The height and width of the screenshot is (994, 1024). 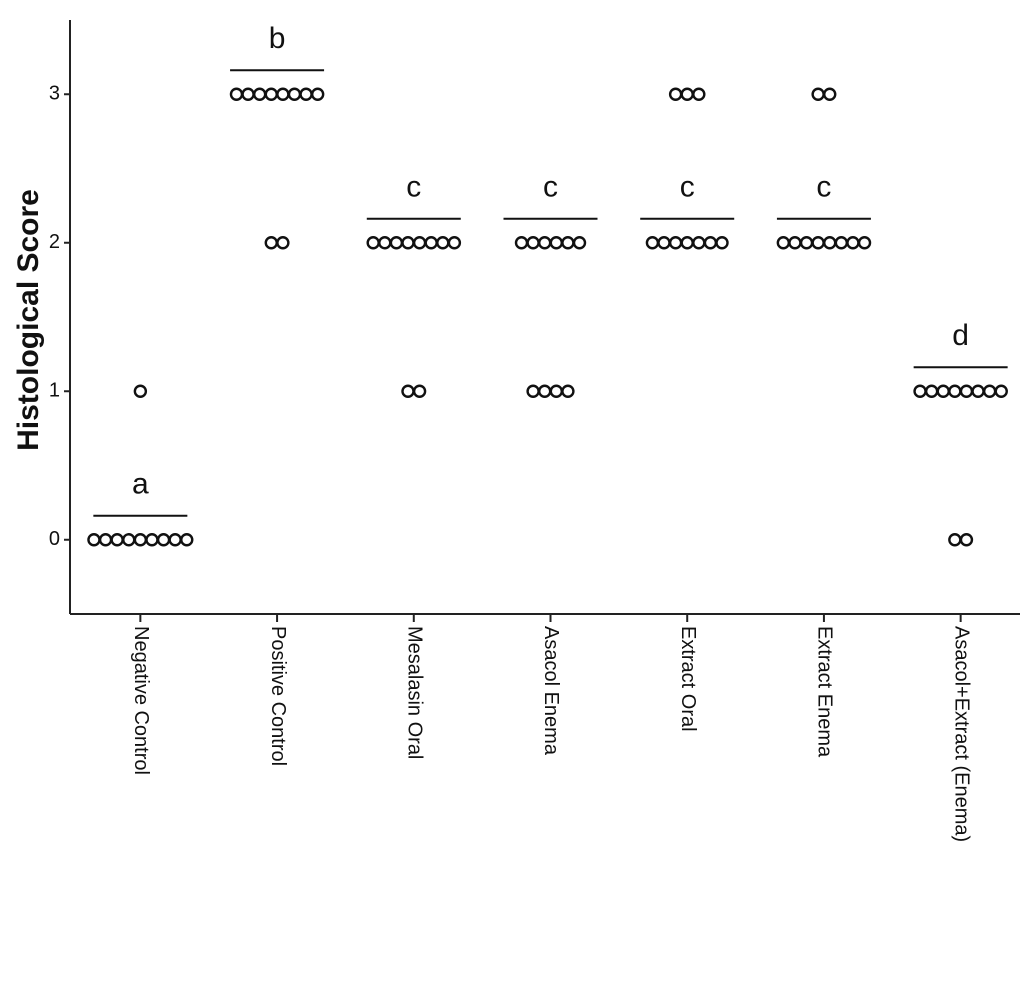 What do you see at coordinates (825, 692) in the screenshot?
I see `x-tick-label: Extract Enema` at bounding box center [825, 692].